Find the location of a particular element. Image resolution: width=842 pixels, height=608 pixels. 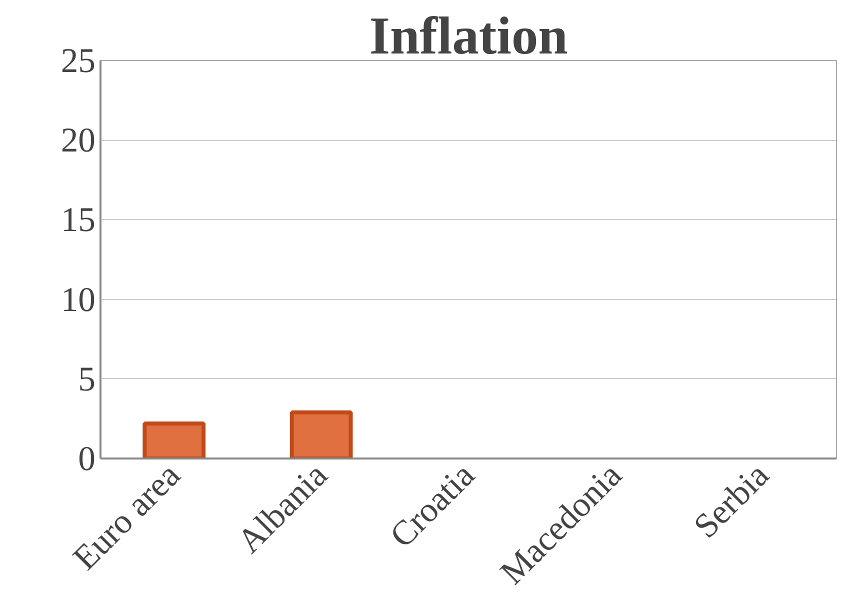

y-tick-label: 25 is located at coordinates (78, 61).